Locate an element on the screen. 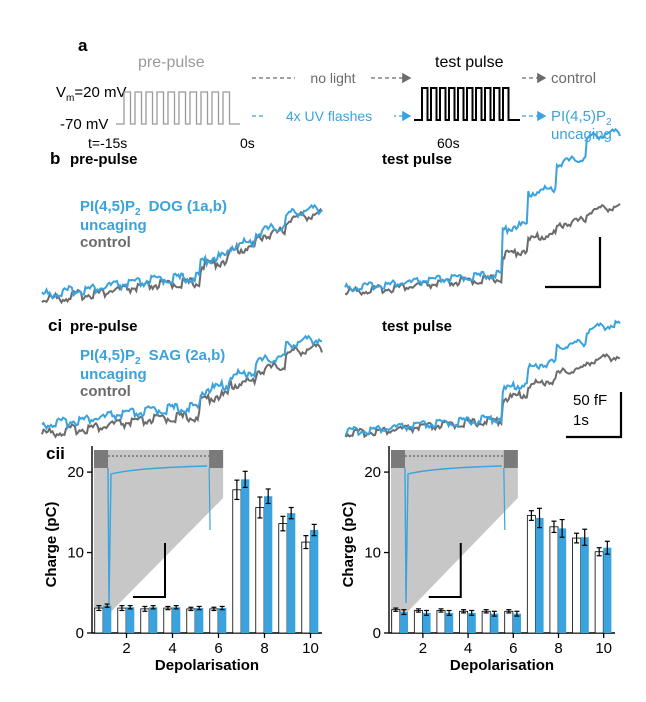  charge-chart-left: 0 10 20 Charge (pC) 2 4 6 8 10 Depolarisation is located at coordinates (182, 560).